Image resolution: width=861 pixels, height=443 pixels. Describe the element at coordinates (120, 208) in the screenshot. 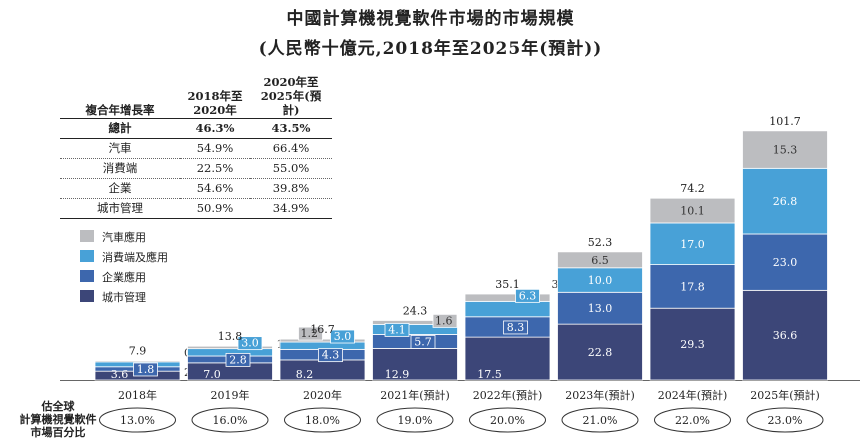

I see `cagr-row-label: 城市管理` at that location.